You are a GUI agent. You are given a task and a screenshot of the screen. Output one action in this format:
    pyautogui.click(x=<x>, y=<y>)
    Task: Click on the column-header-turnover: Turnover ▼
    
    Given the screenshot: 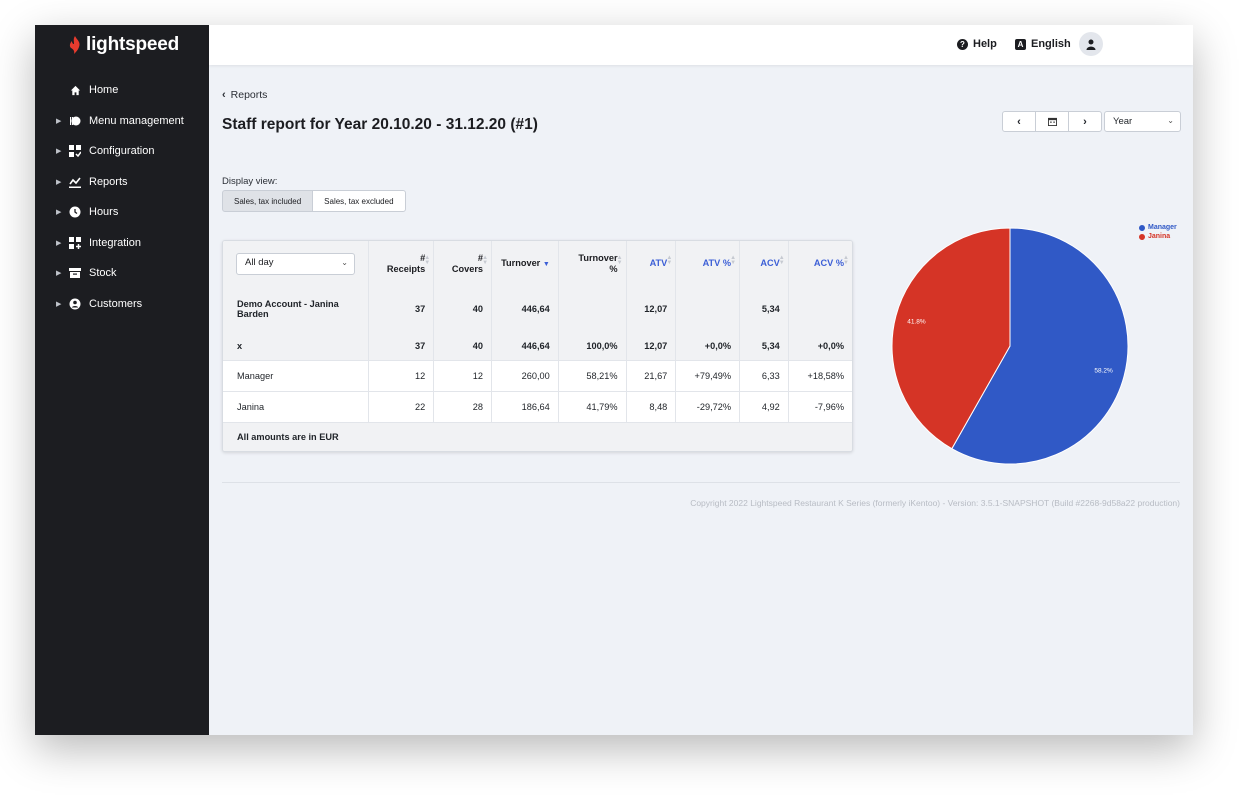 What is the action you would take?
    pyautogui.click(x=525, y=263)
    